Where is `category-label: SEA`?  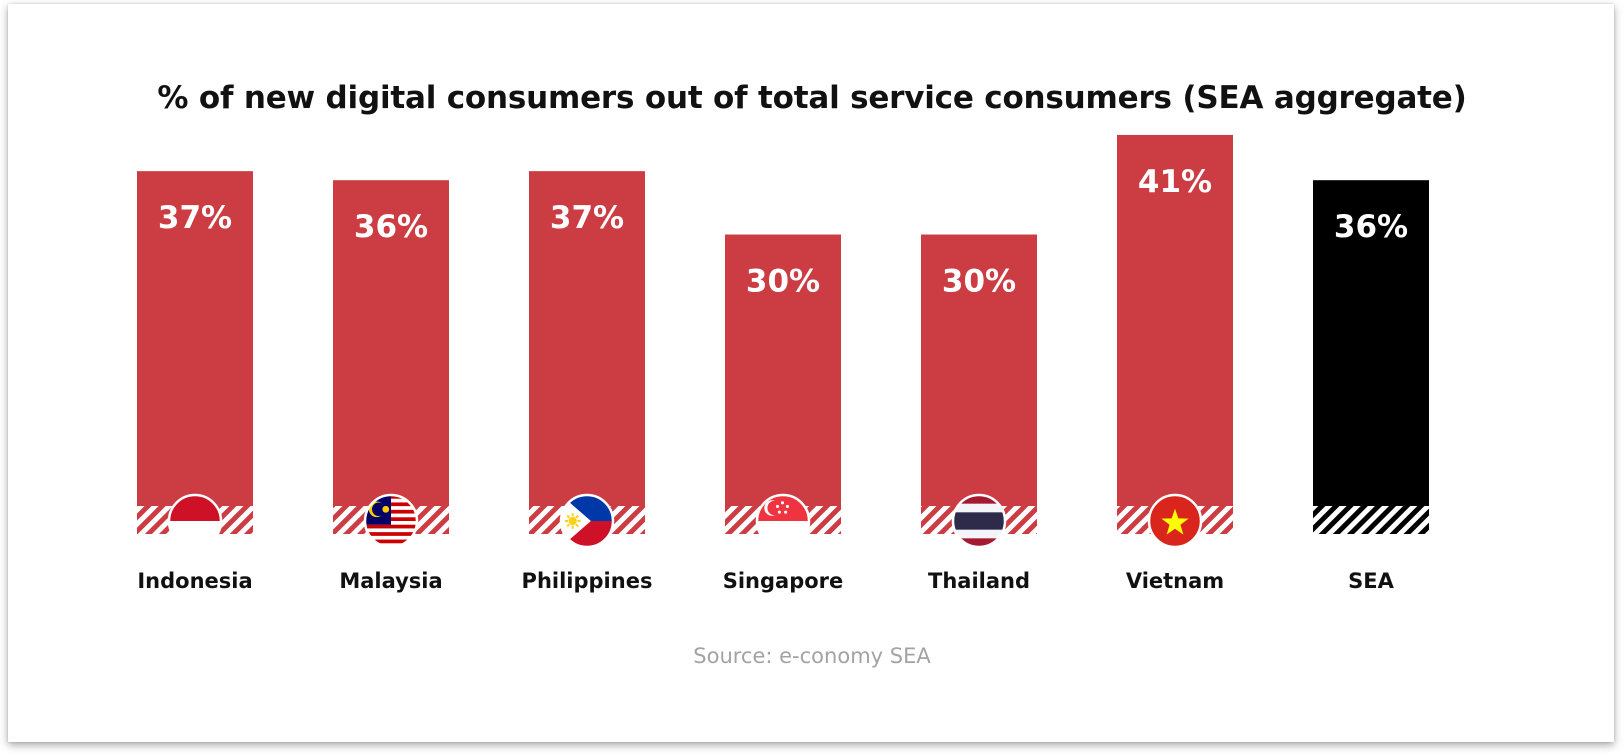 category-label: SEA is located at coordinates (1371, 581).